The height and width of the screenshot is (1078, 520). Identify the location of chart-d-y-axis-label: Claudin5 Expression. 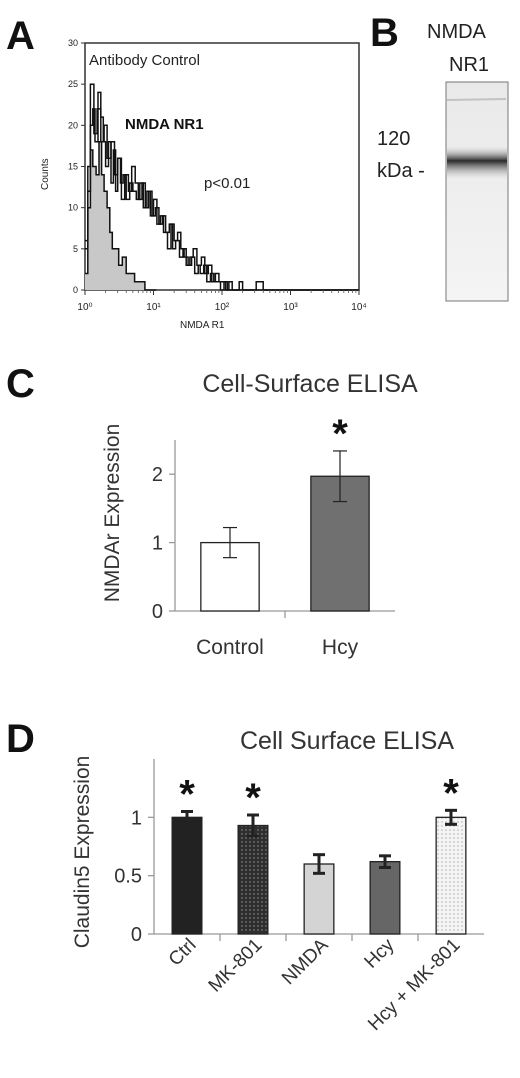
(82, 852).